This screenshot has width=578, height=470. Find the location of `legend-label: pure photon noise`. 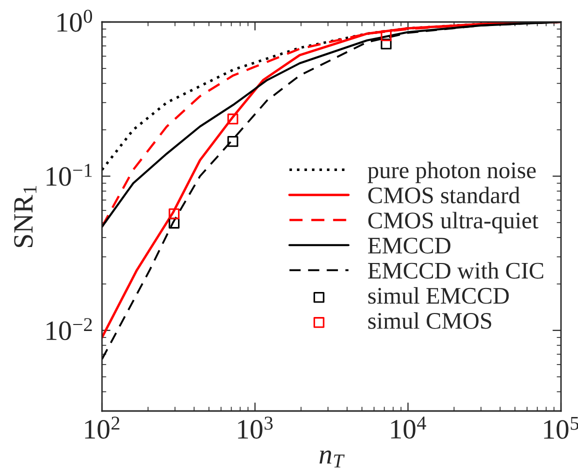

legend-label: pure photon noise is located at coordinates (452, 173).